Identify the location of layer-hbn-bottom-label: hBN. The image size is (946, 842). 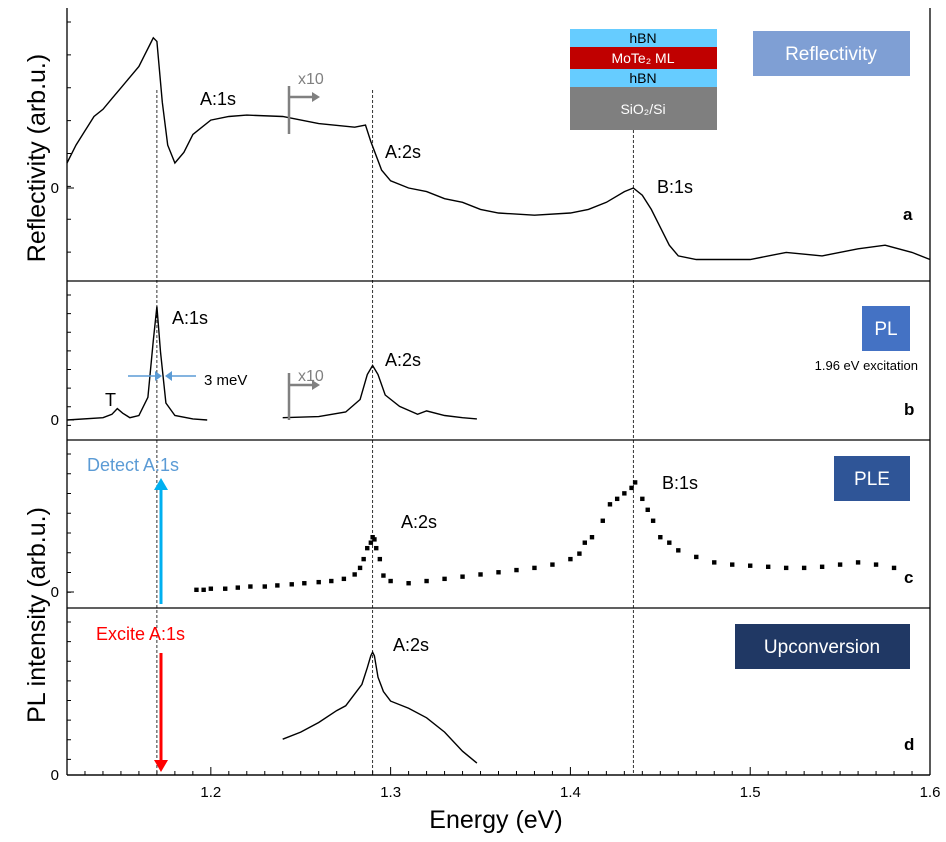
(642, 78).